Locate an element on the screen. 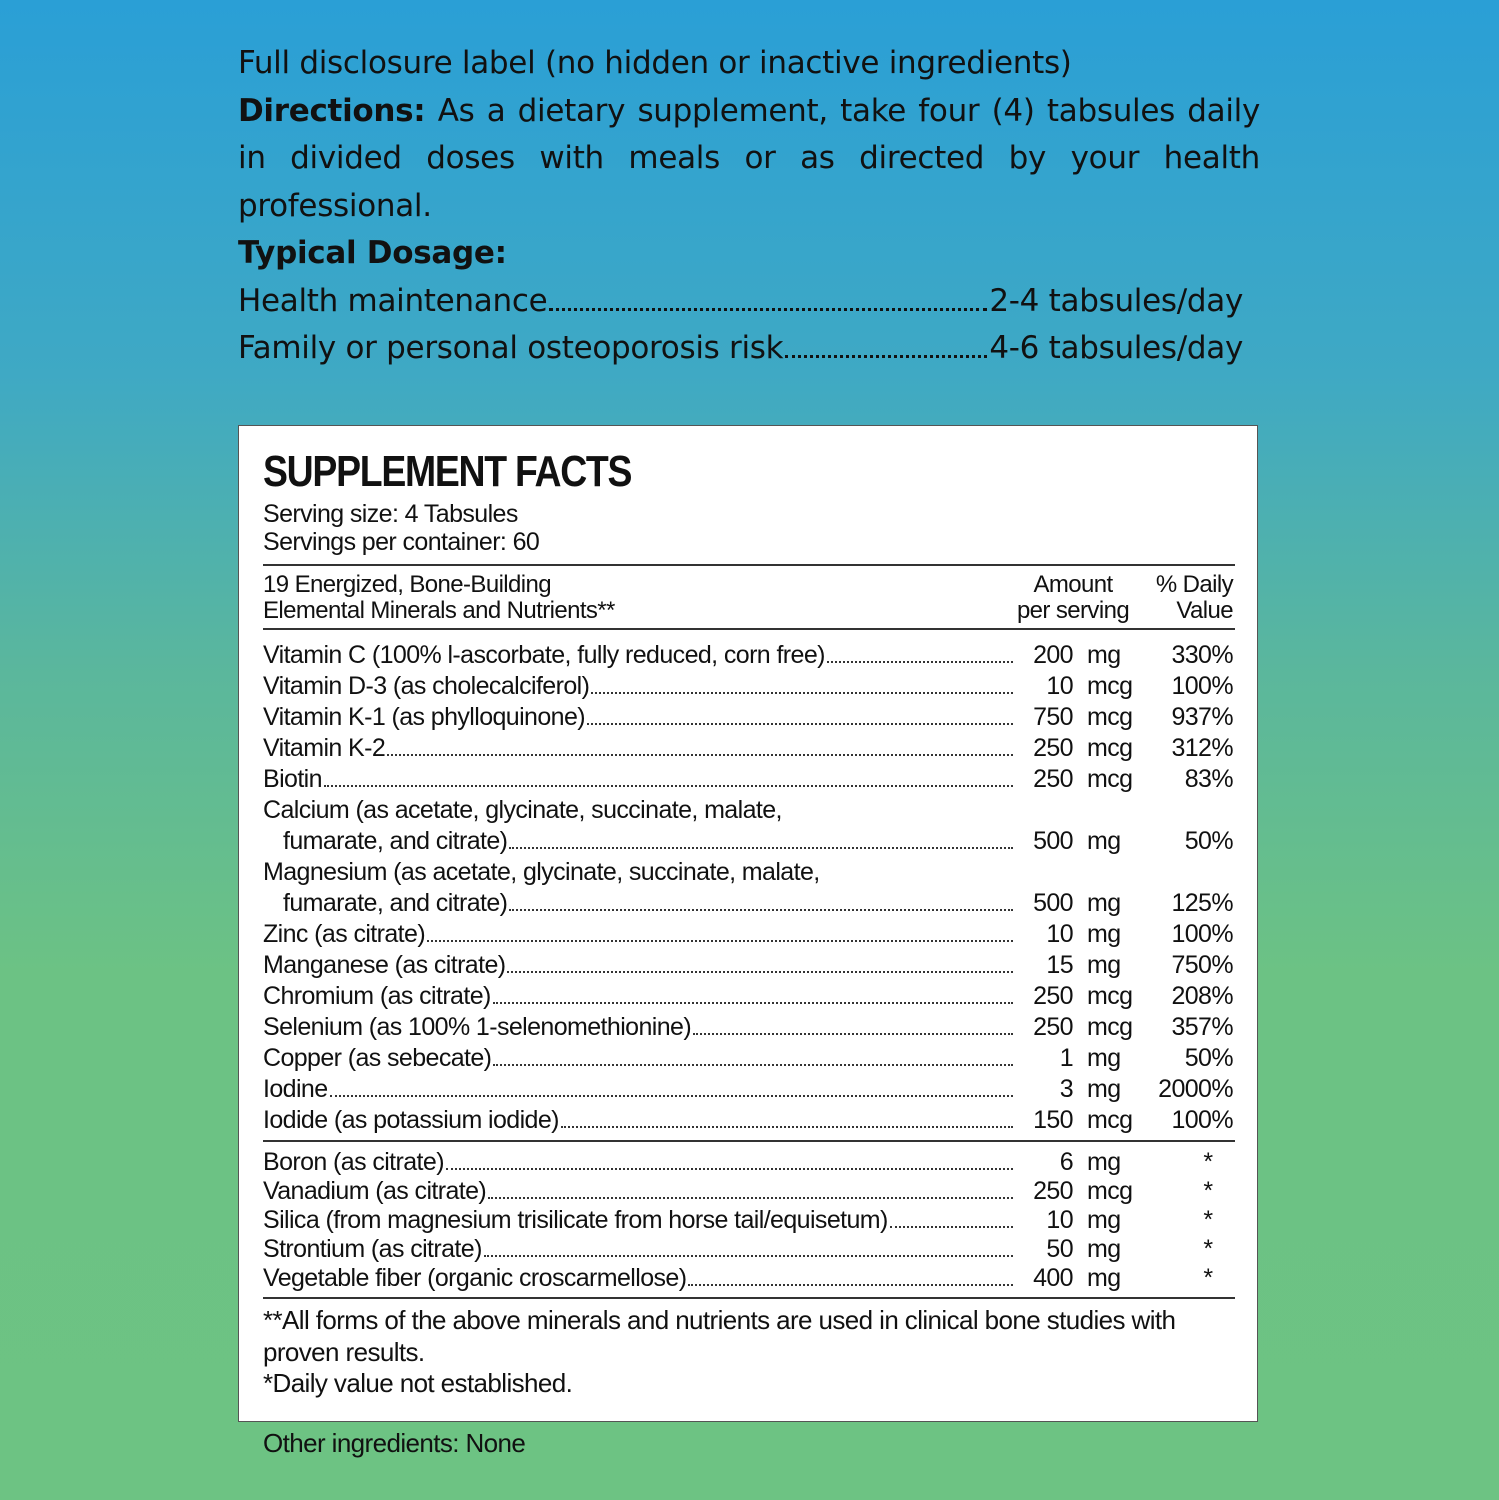 This screenshot has width=1499, height=1500. amount: 750 is located at coordinates (1053, 717).